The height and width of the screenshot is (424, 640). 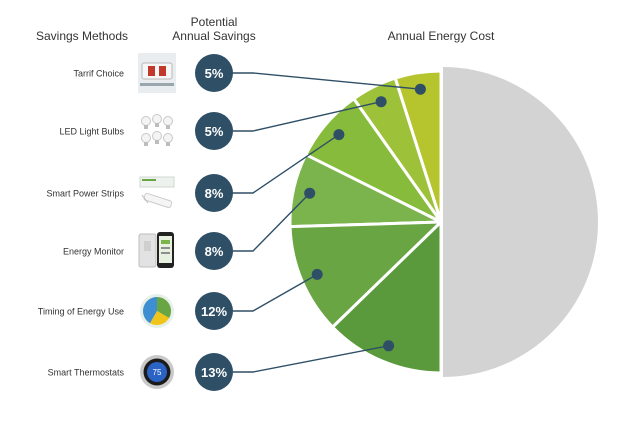 I want to click on savings-value-label: 12%, so click(x=214, y=311).